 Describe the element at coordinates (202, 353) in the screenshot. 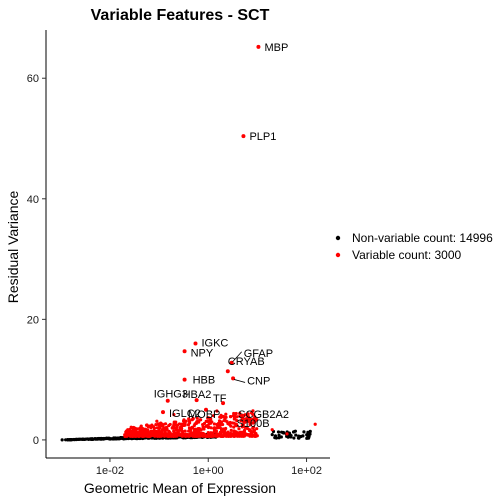

I see `gene-label: NPY` at that location.